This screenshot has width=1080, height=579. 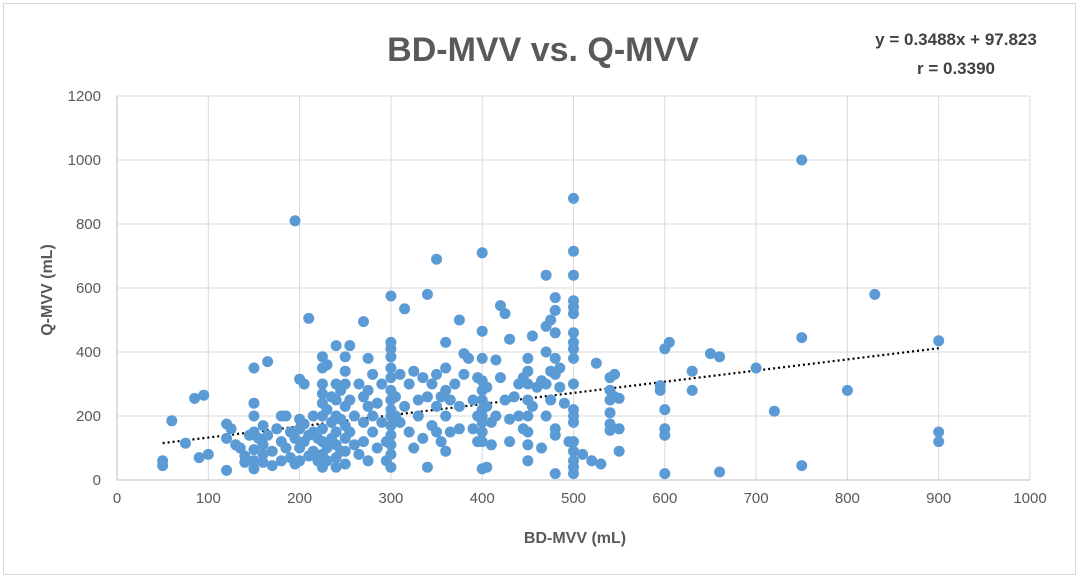 I want to click on x-tick-label: 300, so click(x=390, y=498).